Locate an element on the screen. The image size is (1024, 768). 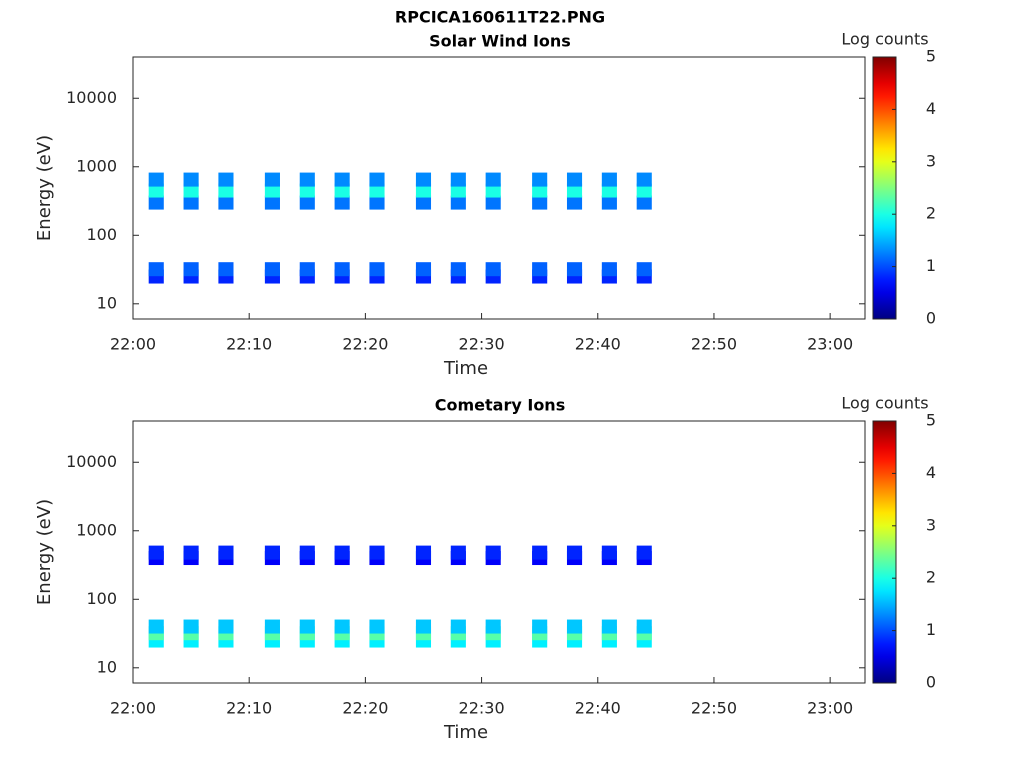
x-tick-label: 22:30 is located at coordinates (482, 344).